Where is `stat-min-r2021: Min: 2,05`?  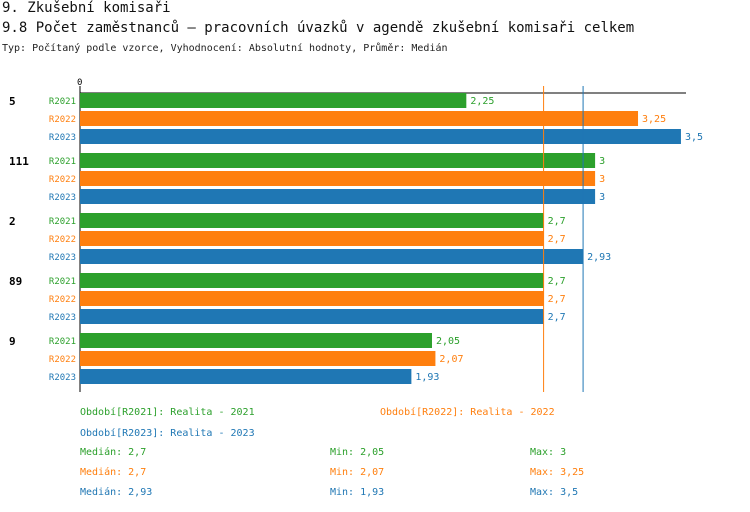 stat-min-r2021: Min: 2,05 is located at coordinates (357, 452).